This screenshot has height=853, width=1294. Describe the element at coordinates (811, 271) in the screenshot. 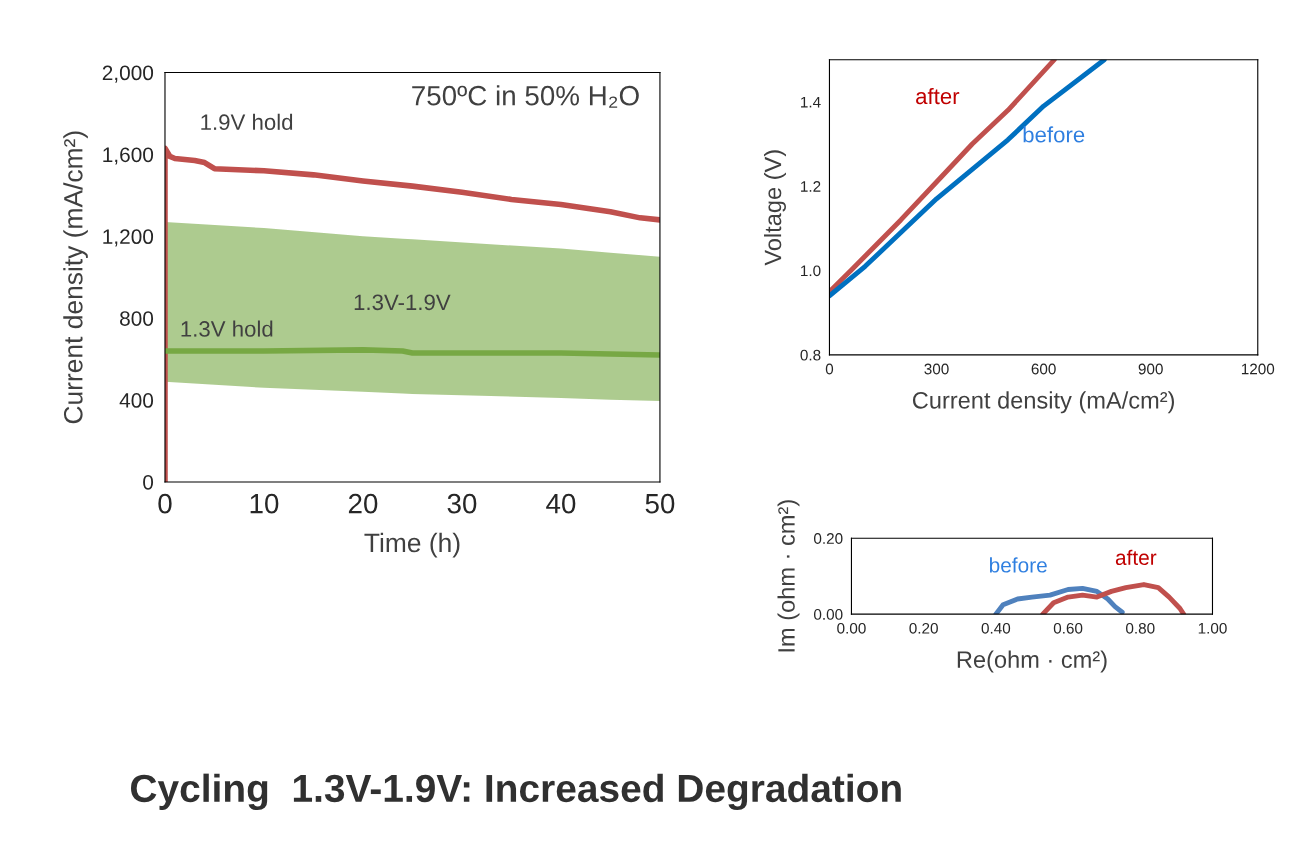

I see `y-tick-label: 1.0` at that location.